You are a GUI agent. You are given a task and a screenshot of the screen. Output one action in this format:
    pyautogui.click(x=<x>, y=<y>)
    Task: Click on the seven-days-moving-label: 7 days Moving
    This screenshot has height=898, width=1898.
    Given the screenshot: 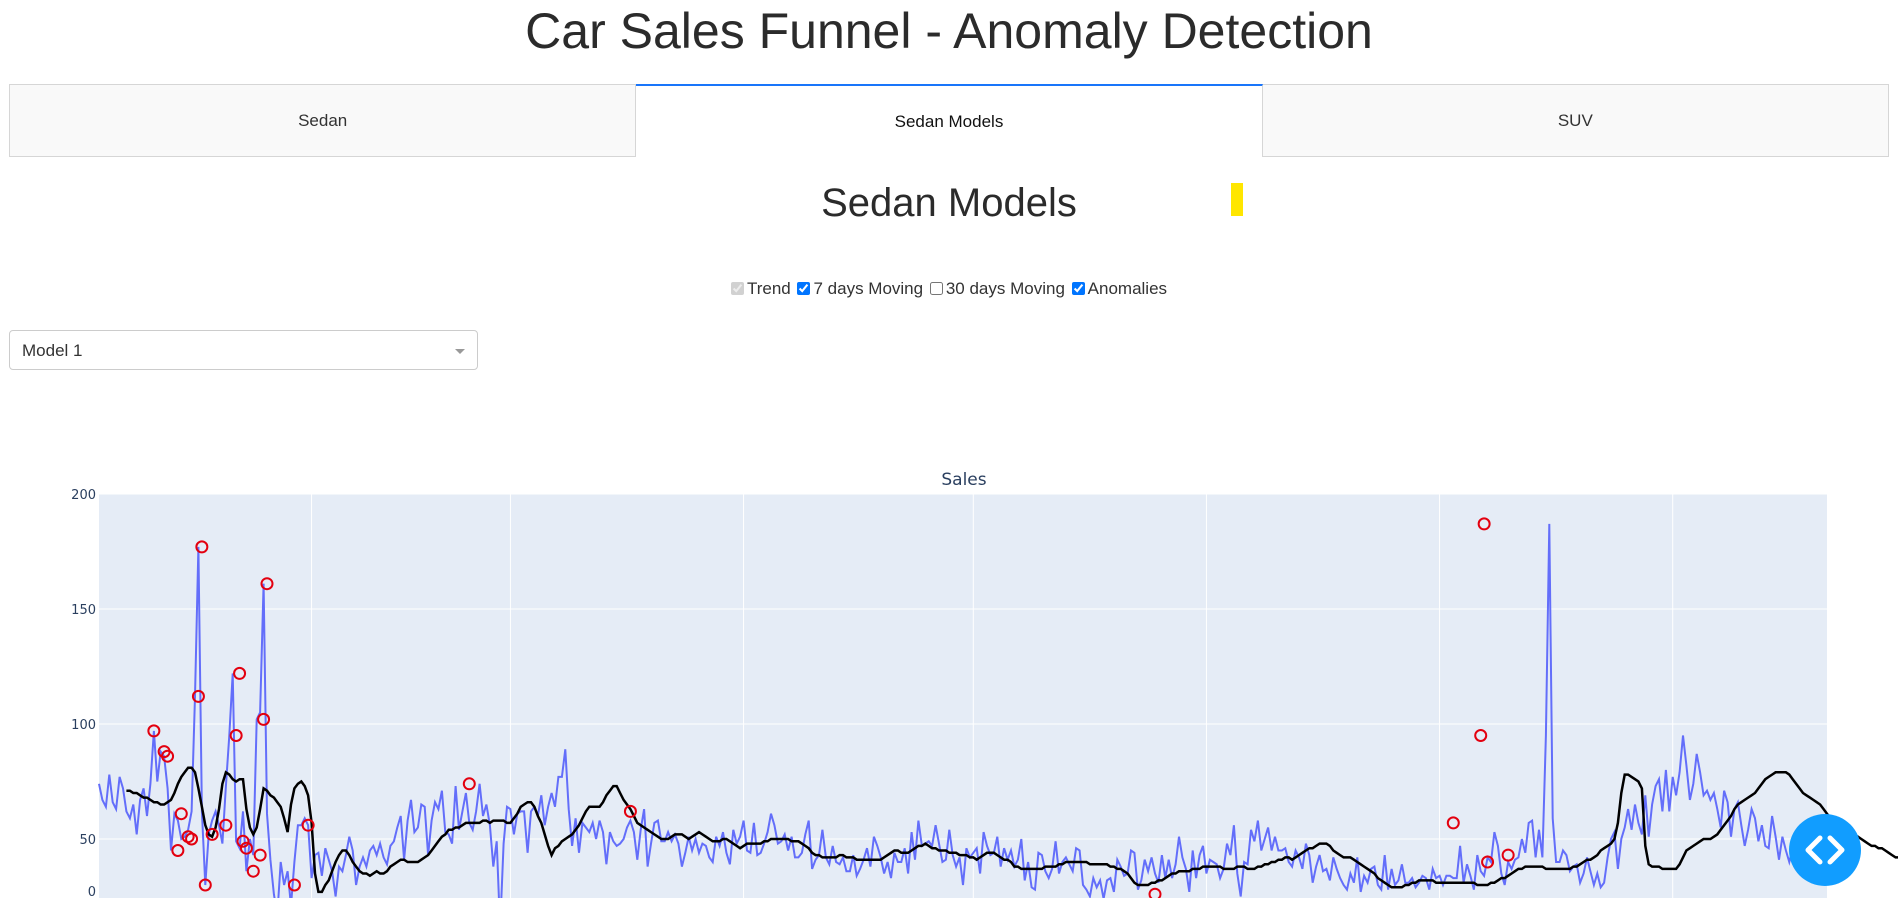 What is the action you would take?
    pyautogui.click(x=868, y=288)
    